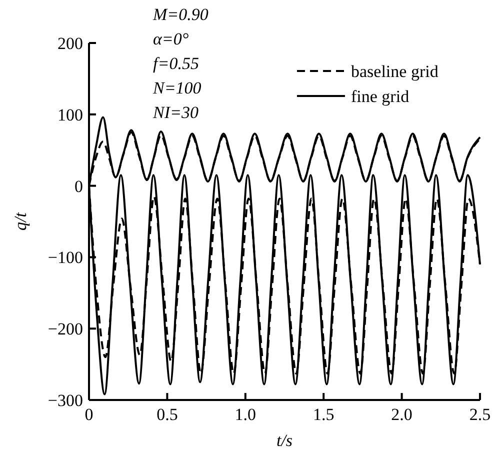 Image resolution: width=497 pixels, height=454 pixels. Describe the element at coordinates (180, 14) in the screenshot. I see `text: M=0.90` at that location.